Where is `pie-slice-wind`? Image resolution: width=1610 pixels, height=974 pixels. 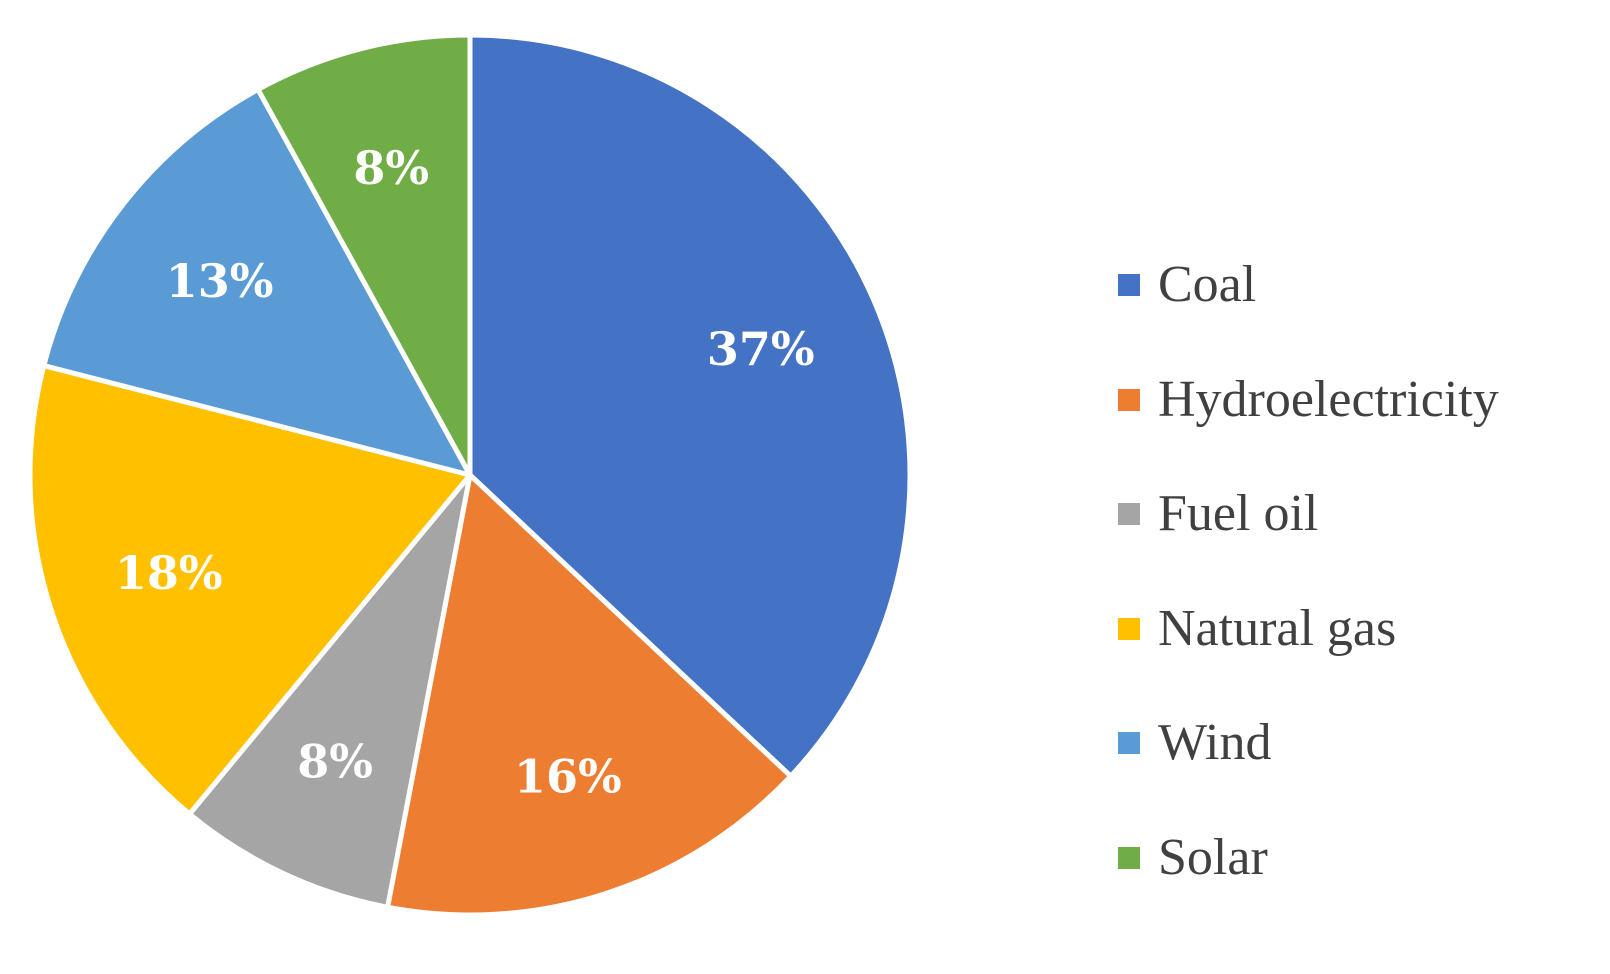 pie-slice-wind is located at coordinates (257, 282).